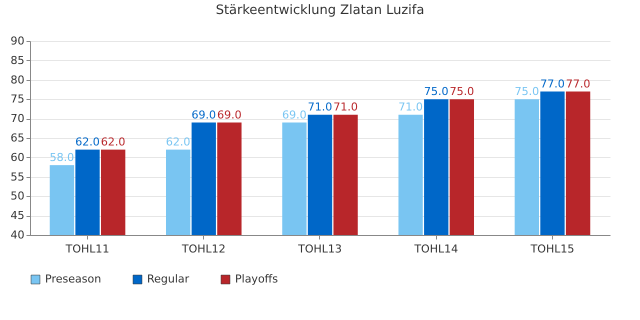 The height and width of the screenshot is (320, 640). Describe the element at coordinates (203, 249) in the screenshot. I see `x-tick-label: TOHL12` at that location.